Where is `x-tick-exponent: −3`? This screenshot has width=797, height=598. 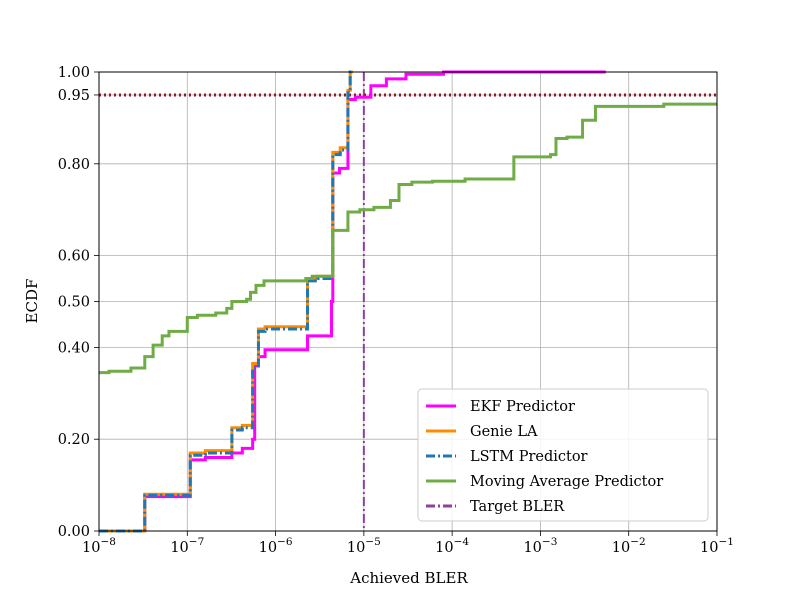
x-tick-exponent: −3 is located at coordinates (549, 542).